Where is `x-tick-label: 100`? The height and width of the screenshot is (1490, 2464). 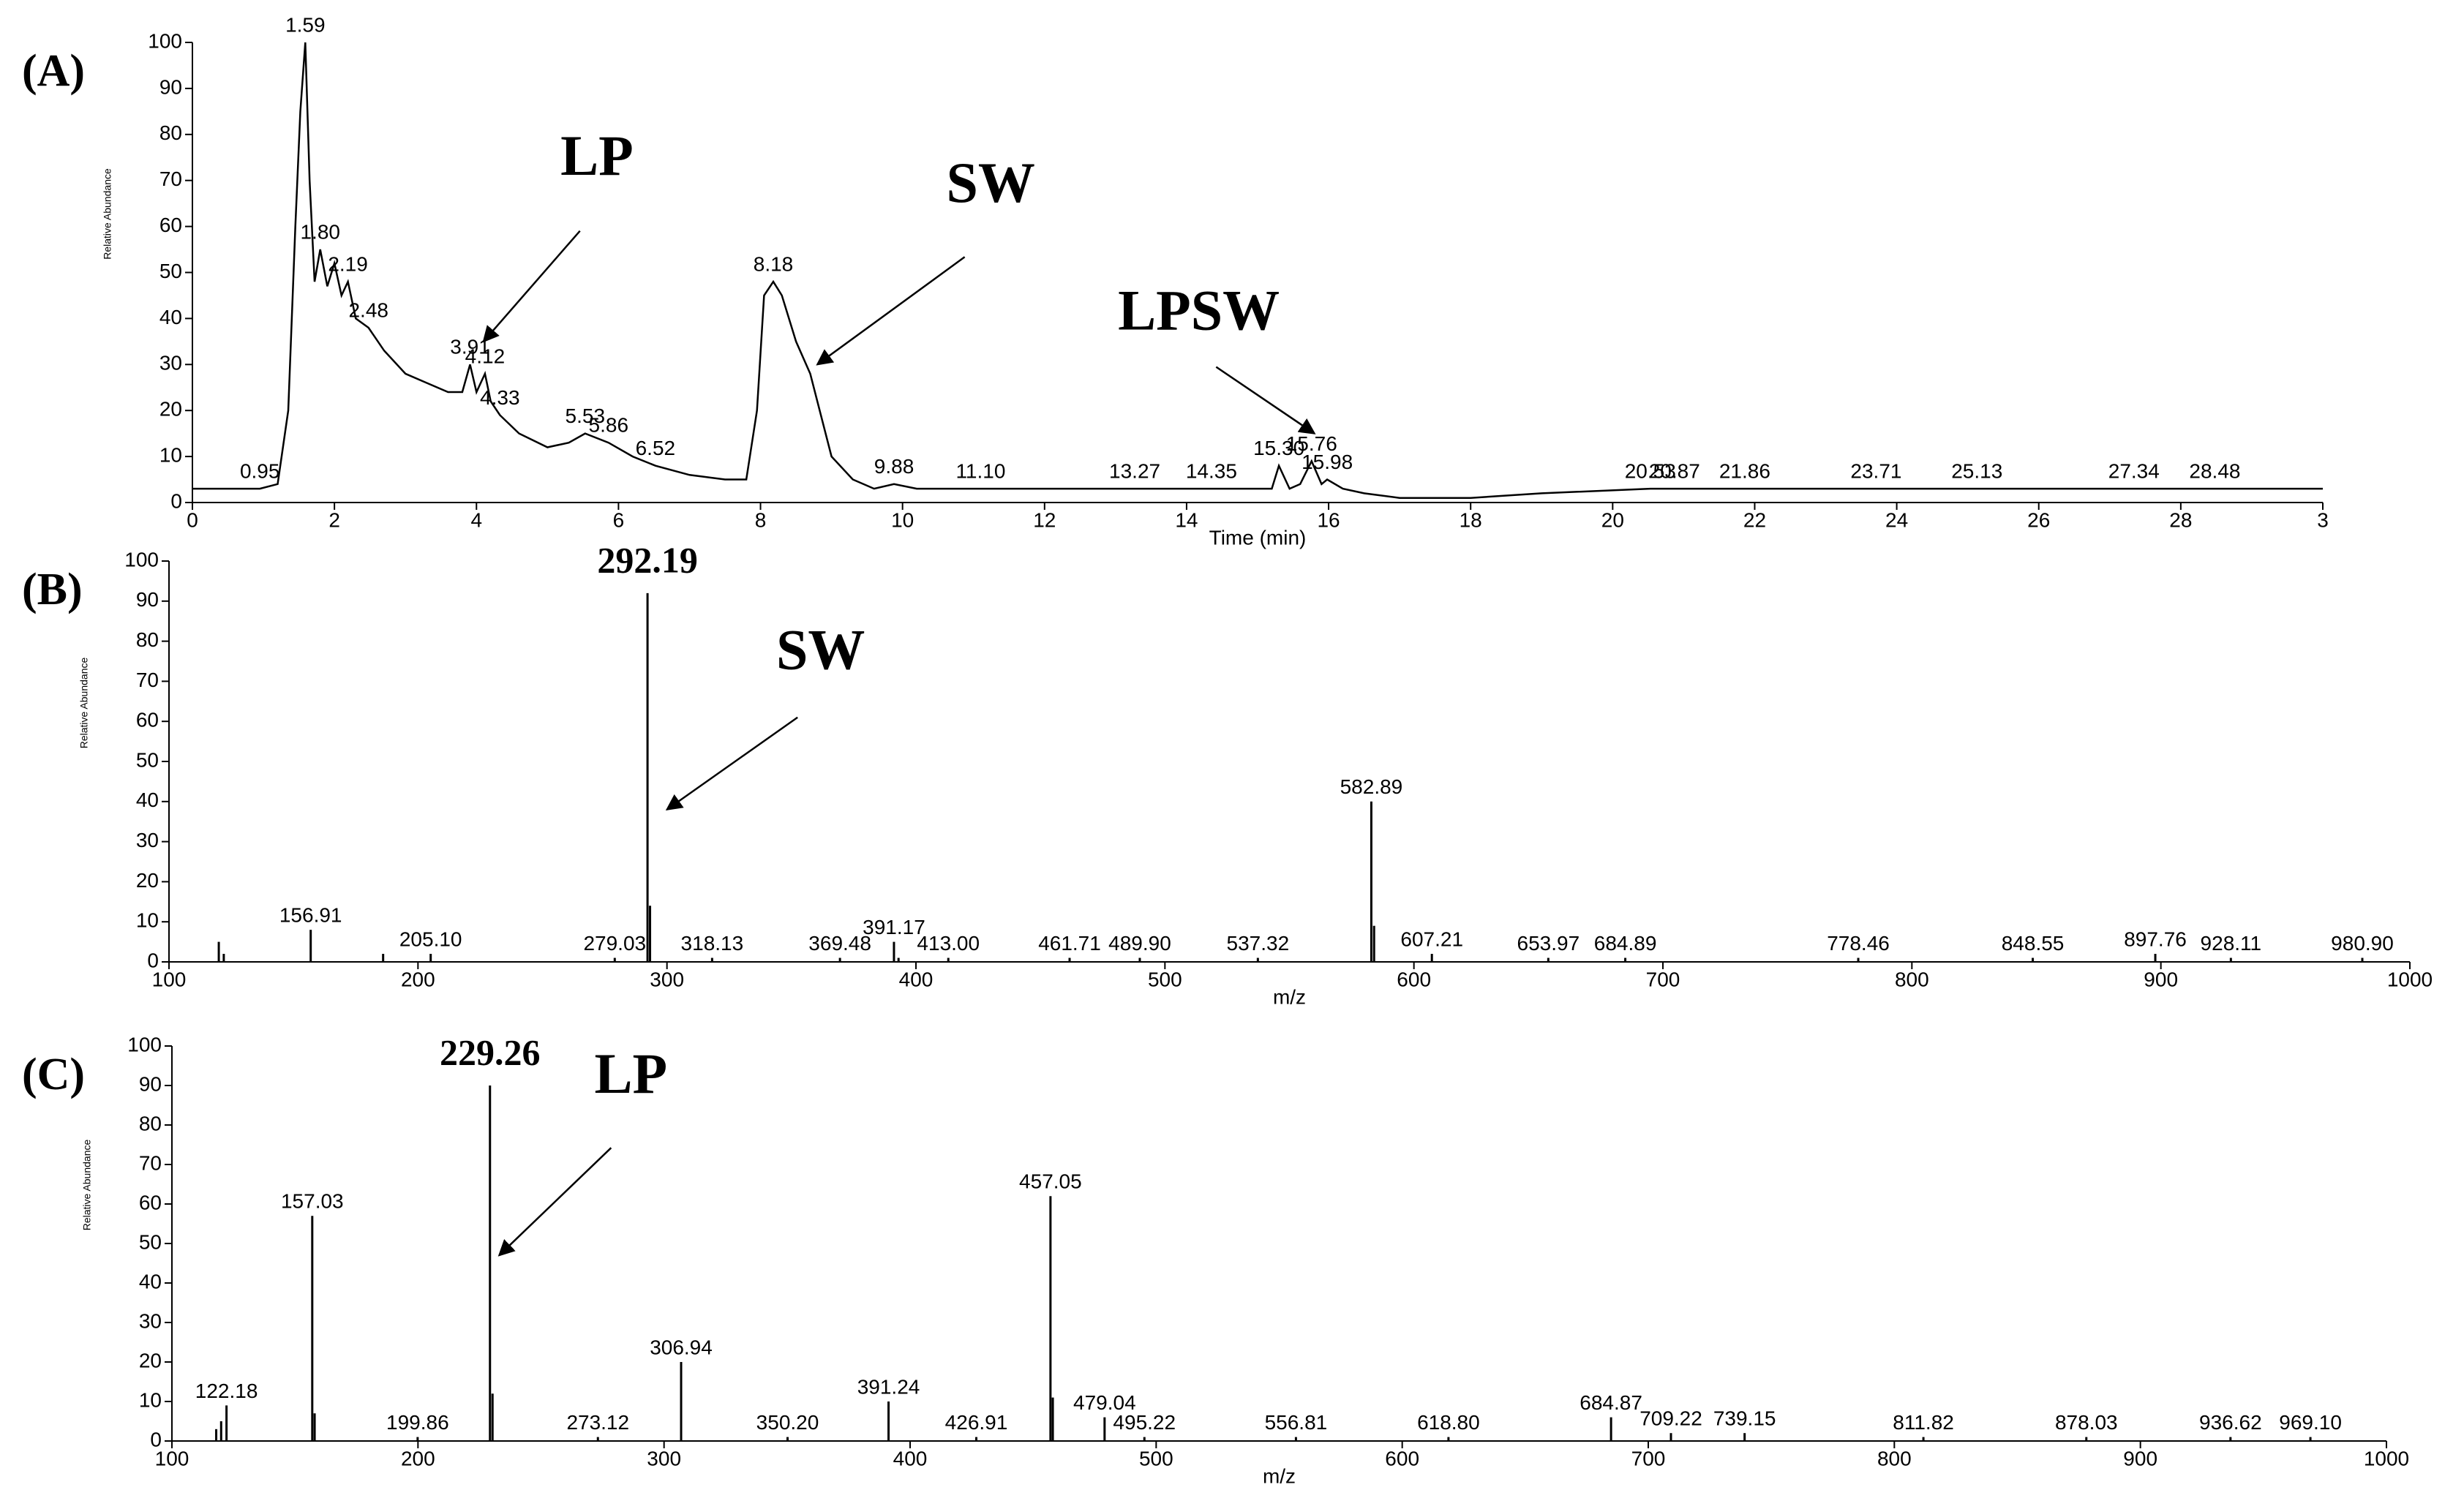
x-tick-label: 100 is located at coordinates (172, 1458).